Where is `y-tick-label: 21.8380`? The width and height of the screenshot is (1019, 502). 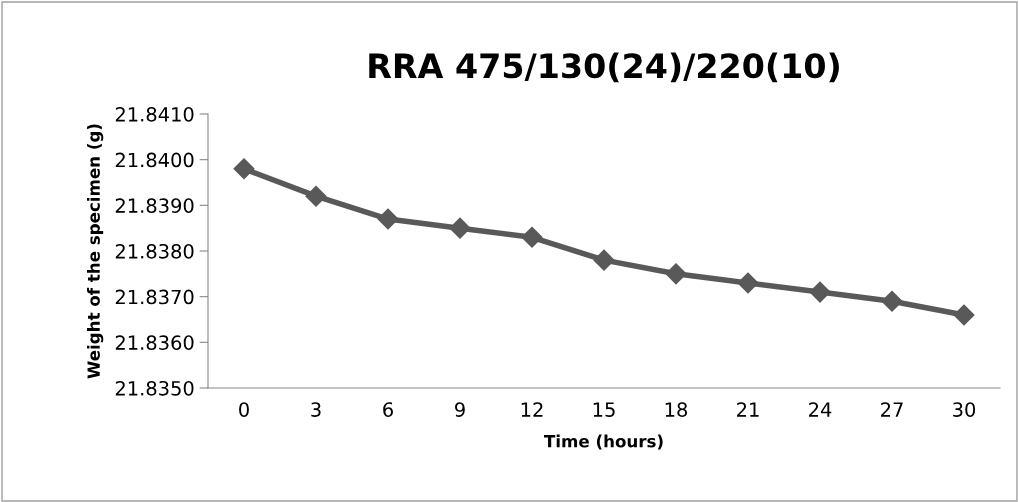 y-tick-label: 21.8380 is located at coordinates (154, 251).